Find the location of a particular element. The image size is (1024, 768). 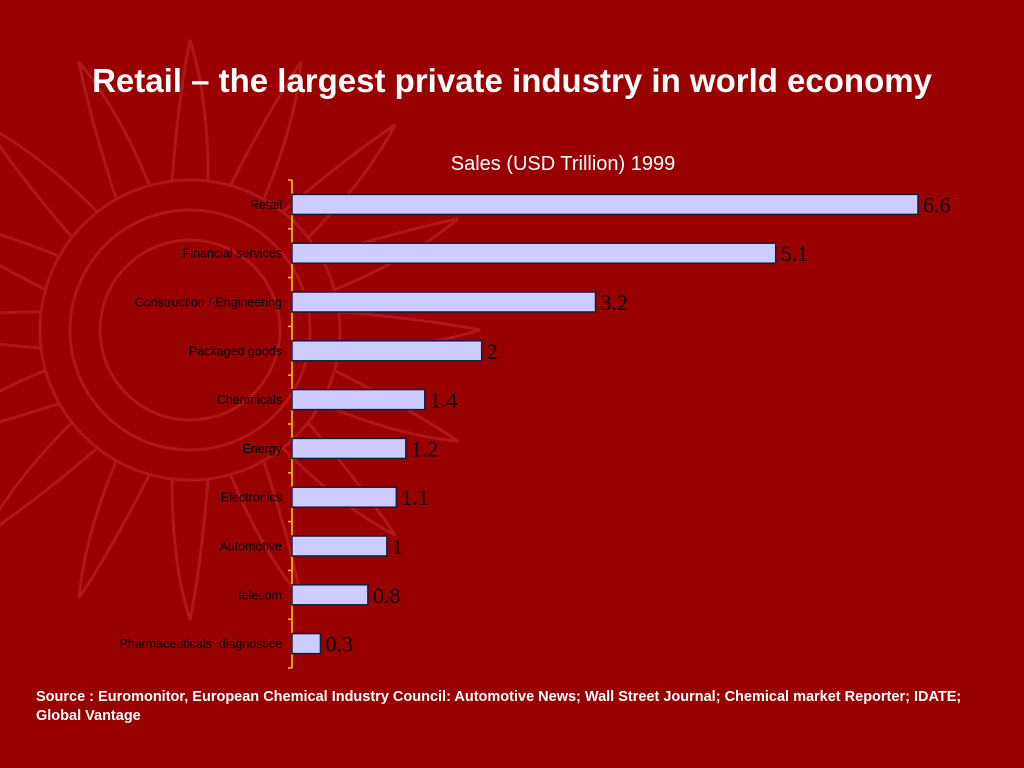

category-label: Retail is located at coordinates (266, 205).